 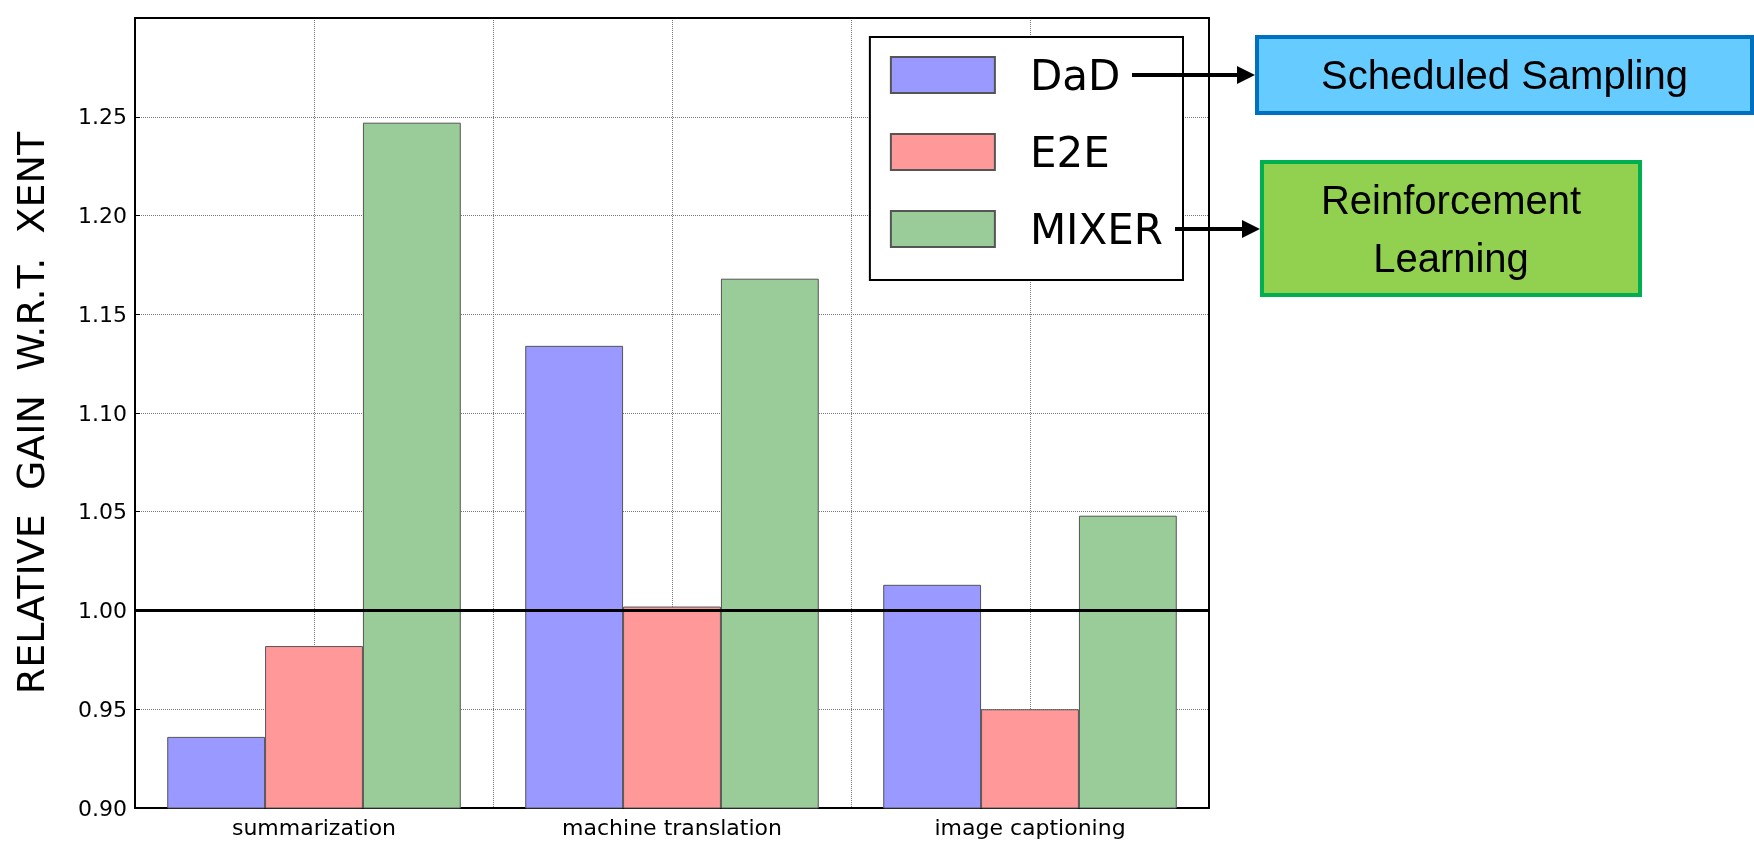 What do you see at coordinates (1075, 75) in the screenshot?
I see `legend-label: DaD` at bounding box center [1075, 75].